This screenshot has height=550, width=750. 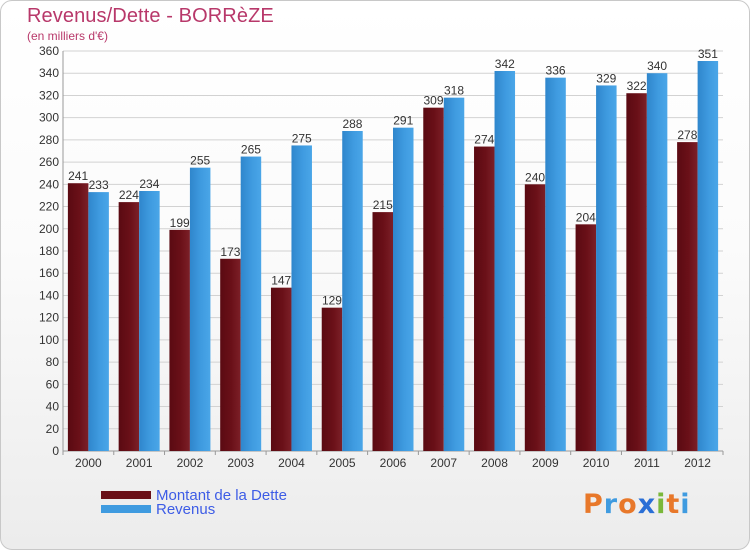 What do you see at coordinates (342, 463) in the screenshot?
I see `x-tick-label: 2005` at bounding box center [342, 463].